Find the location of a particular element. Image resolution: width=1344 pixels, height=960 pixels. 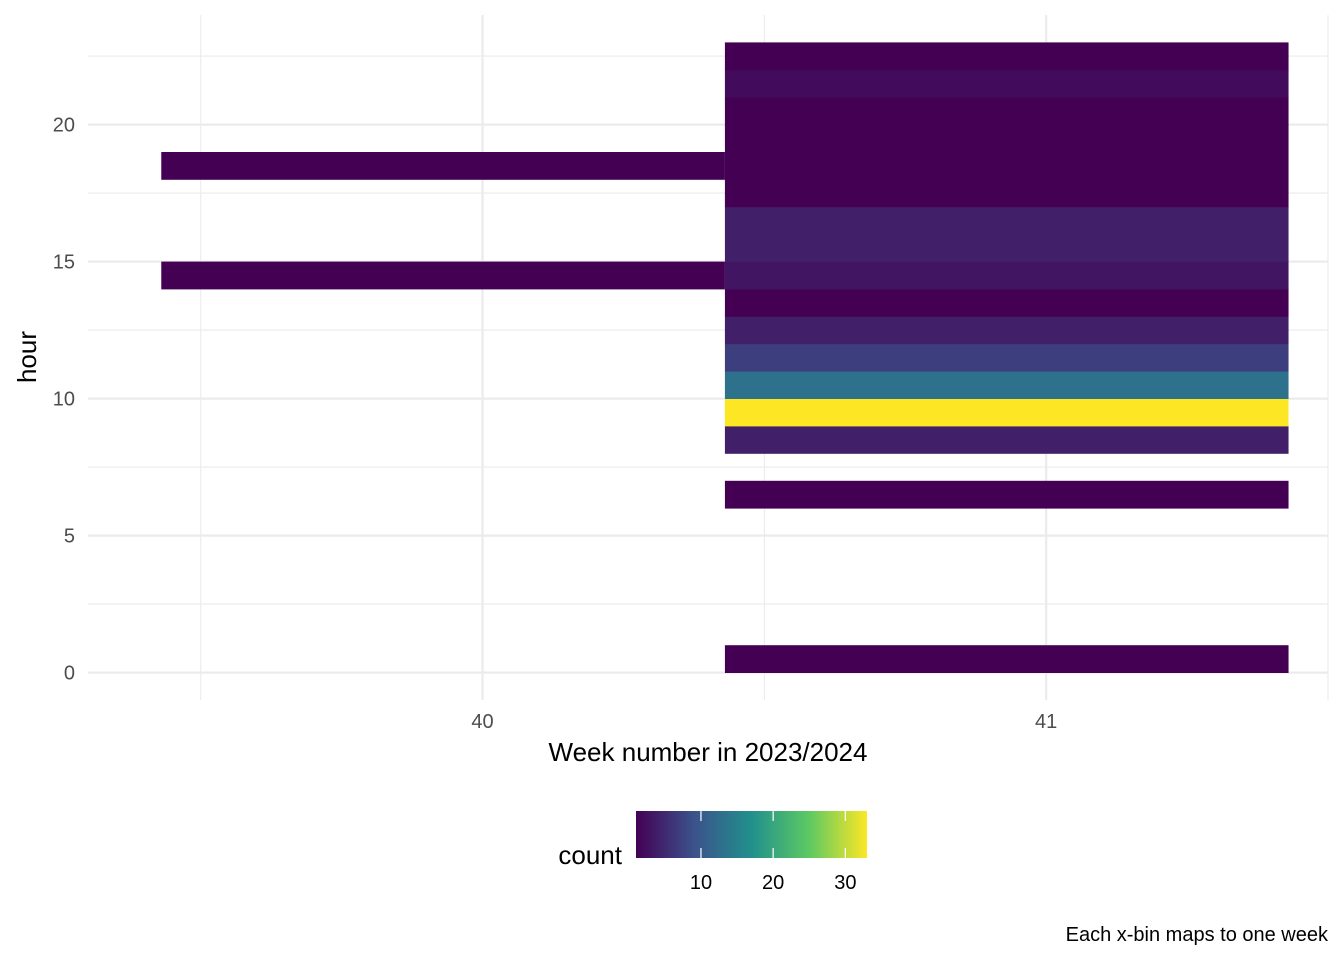

y-tick-label: 20 is located at coordinates (64, 126).